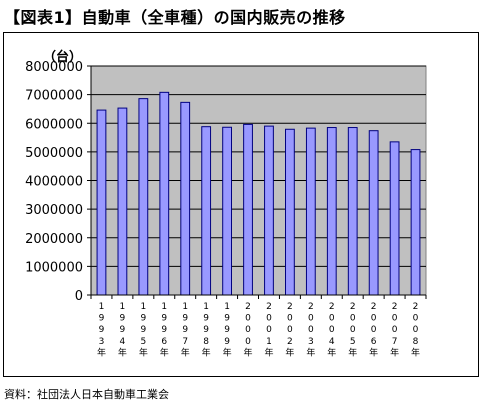  What do you see at coordinates (175, 17) in the screenshot?
I see `chart-title: 【図表1】自動車（全車種）の国内販売の推移` at bounding box center [175, 17].